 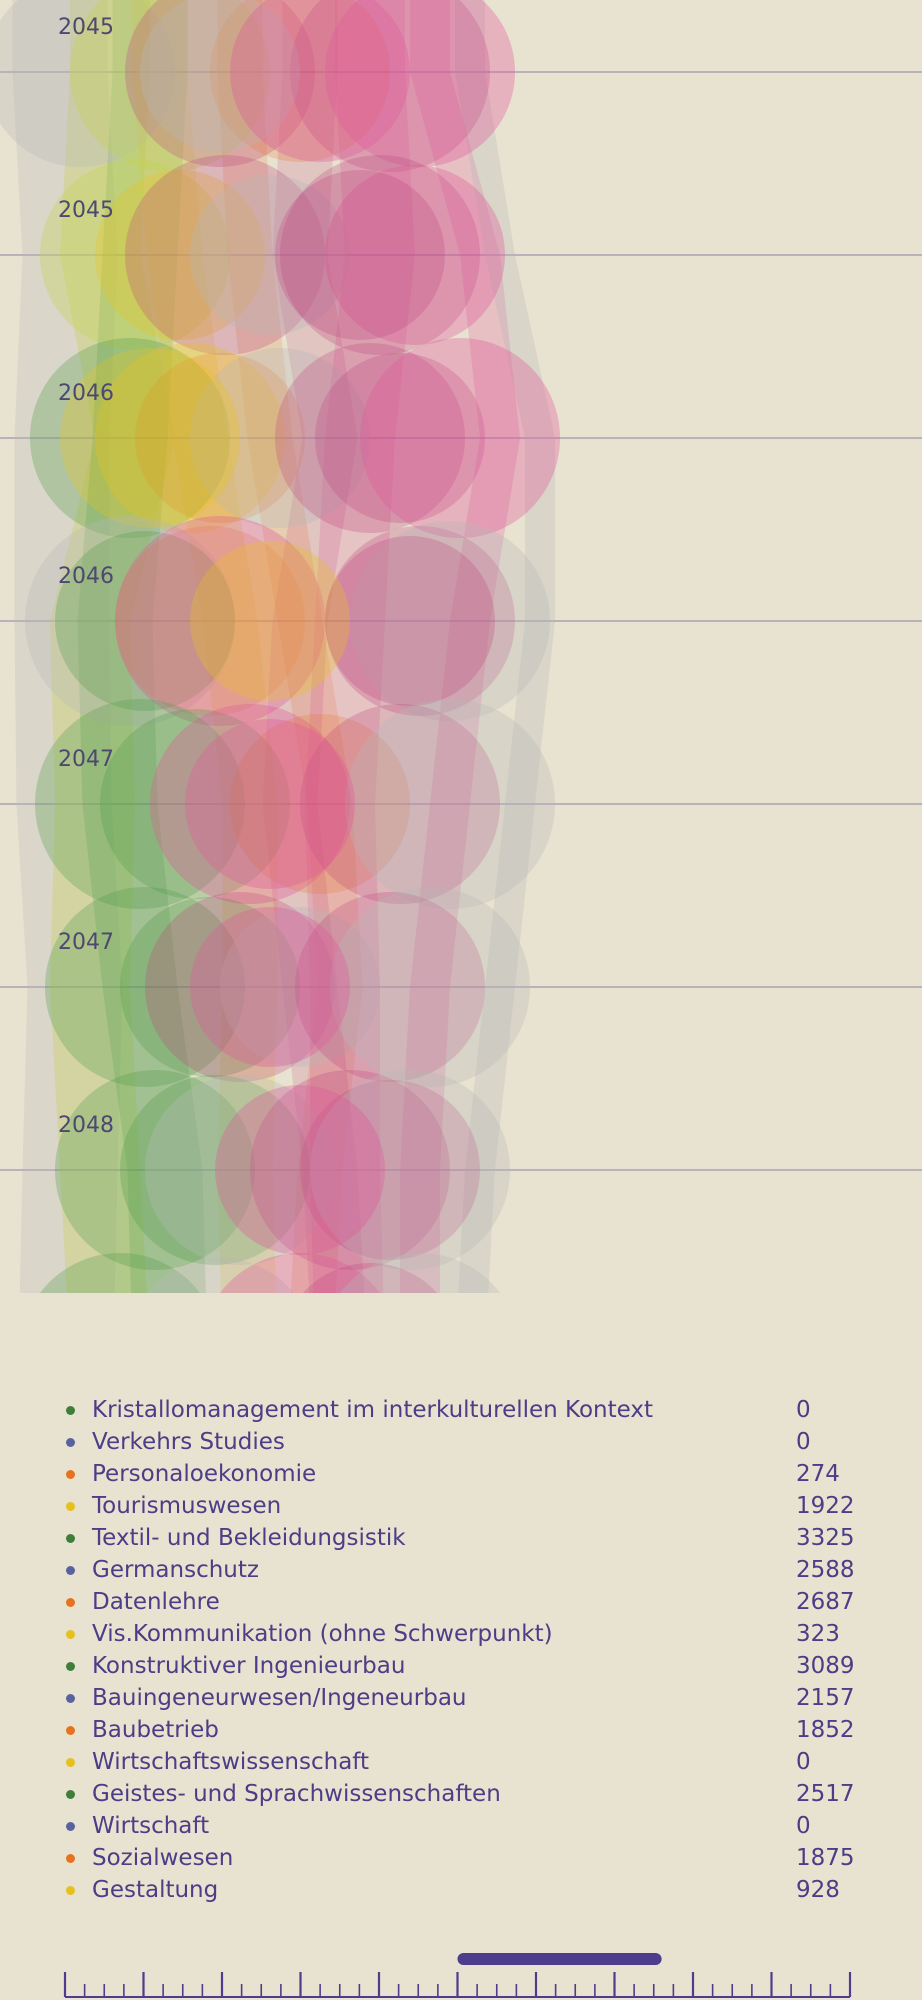 What do you see at coordinates (462, 1506) in the screenshot?
I see `legend-item: Tourismuswesen 1922` at bounding box center [462, 1506].